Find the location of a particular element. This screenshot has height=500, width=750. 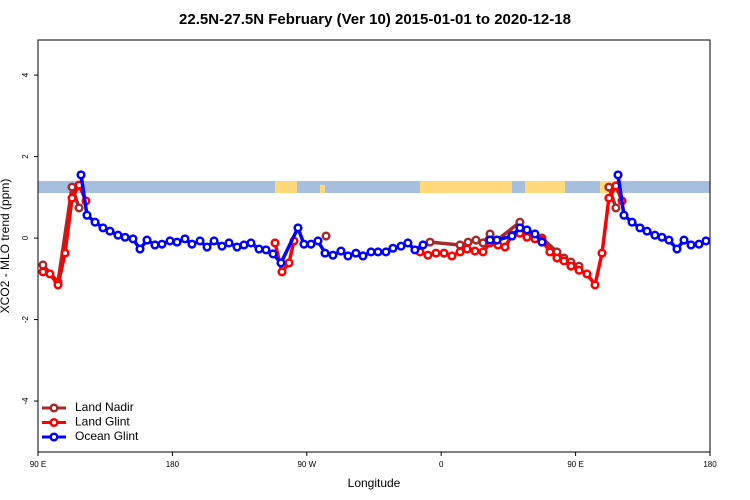

x-axis-label: Longitude is located at coordinates (374, 483).